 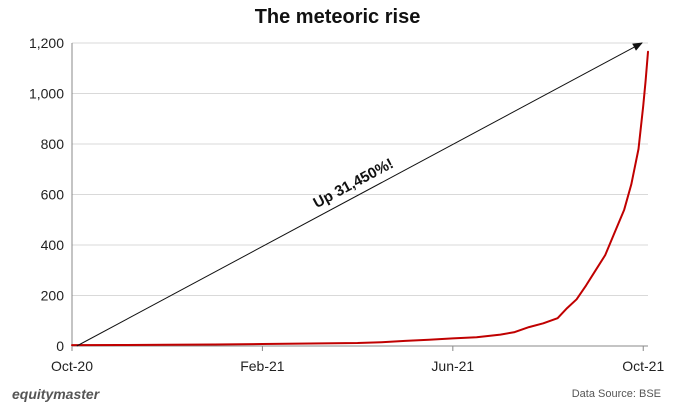 What do you see at coordinates (262, 366) in the screenshot?
I see `x-tick-label: Feb-21` at bounding box center [262, 366].